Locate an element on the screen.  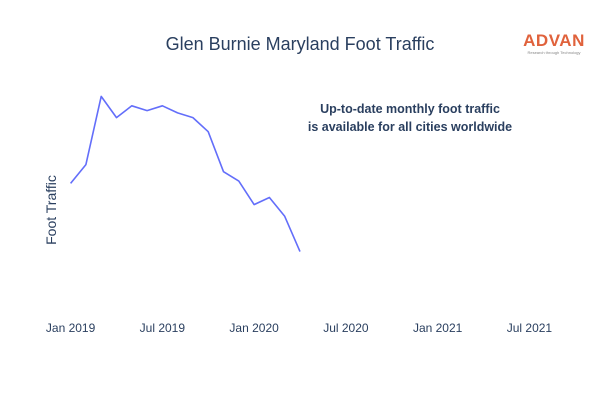
advan-logo: ADVAN Research through Technology is located at coordinates (554, 45).